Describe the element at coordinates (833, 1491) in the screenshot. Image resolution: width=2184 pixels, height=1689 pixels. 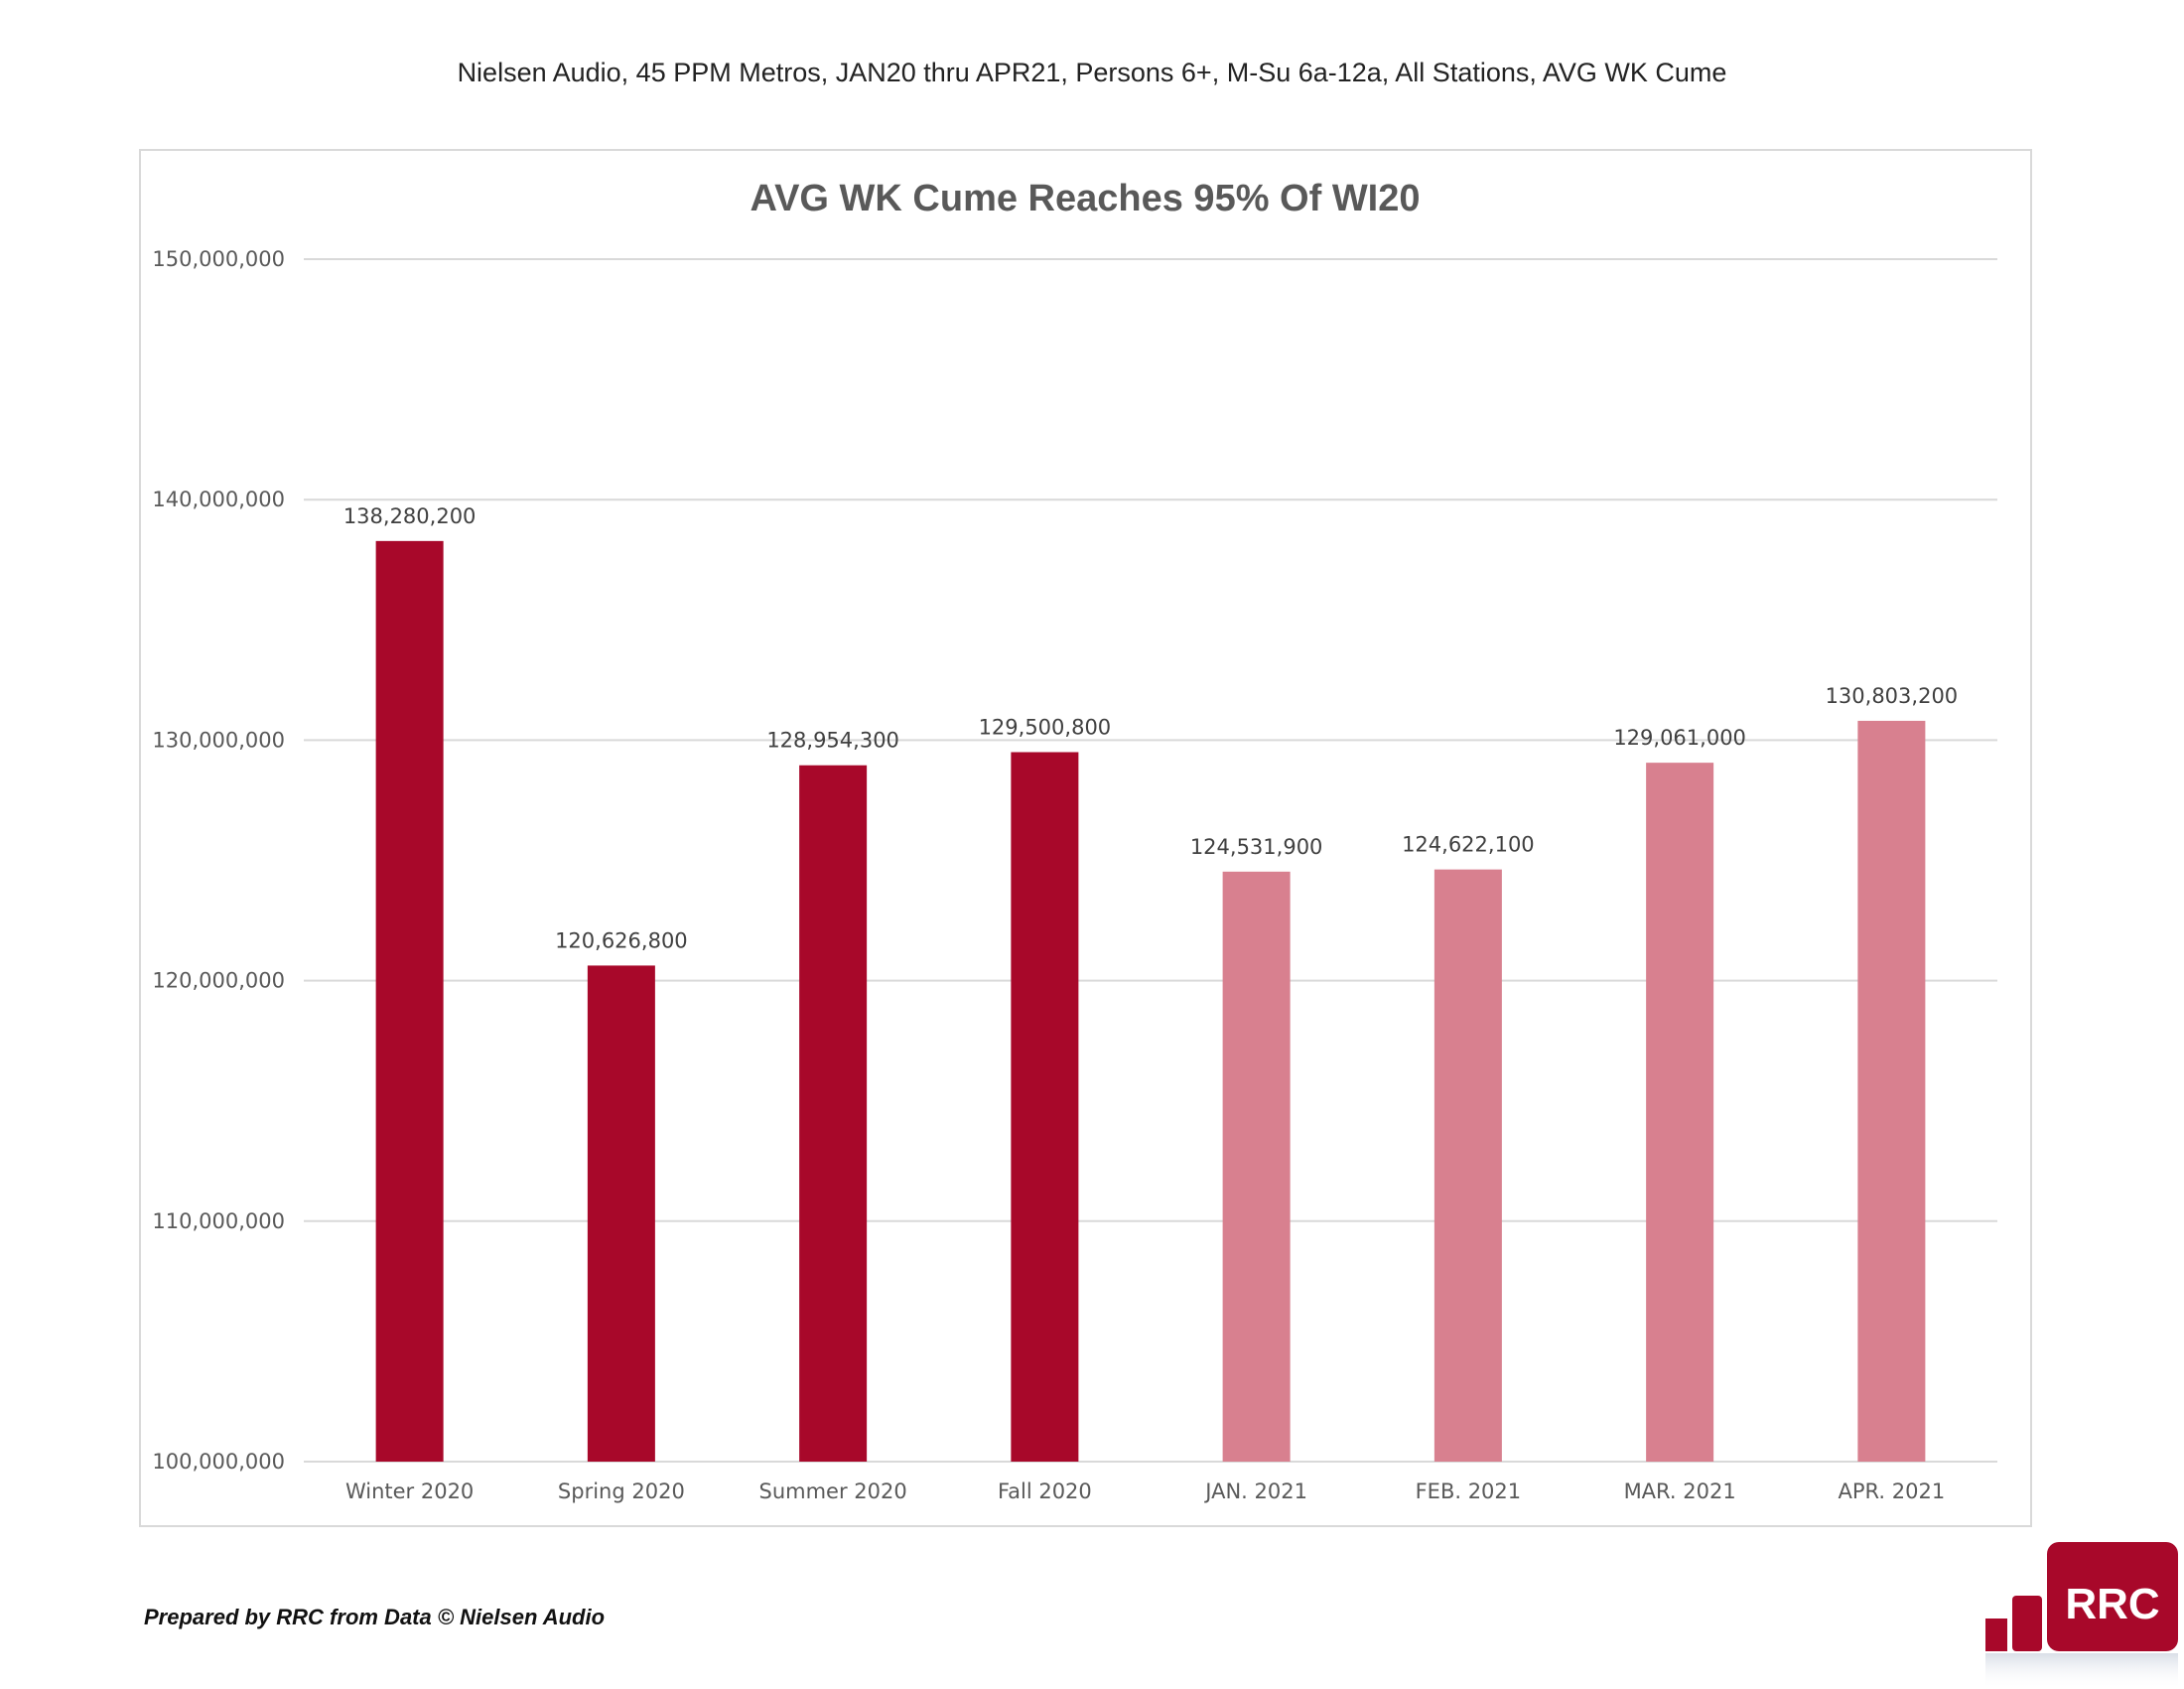
I see `x-tick-label: Summer 2020` at that location.